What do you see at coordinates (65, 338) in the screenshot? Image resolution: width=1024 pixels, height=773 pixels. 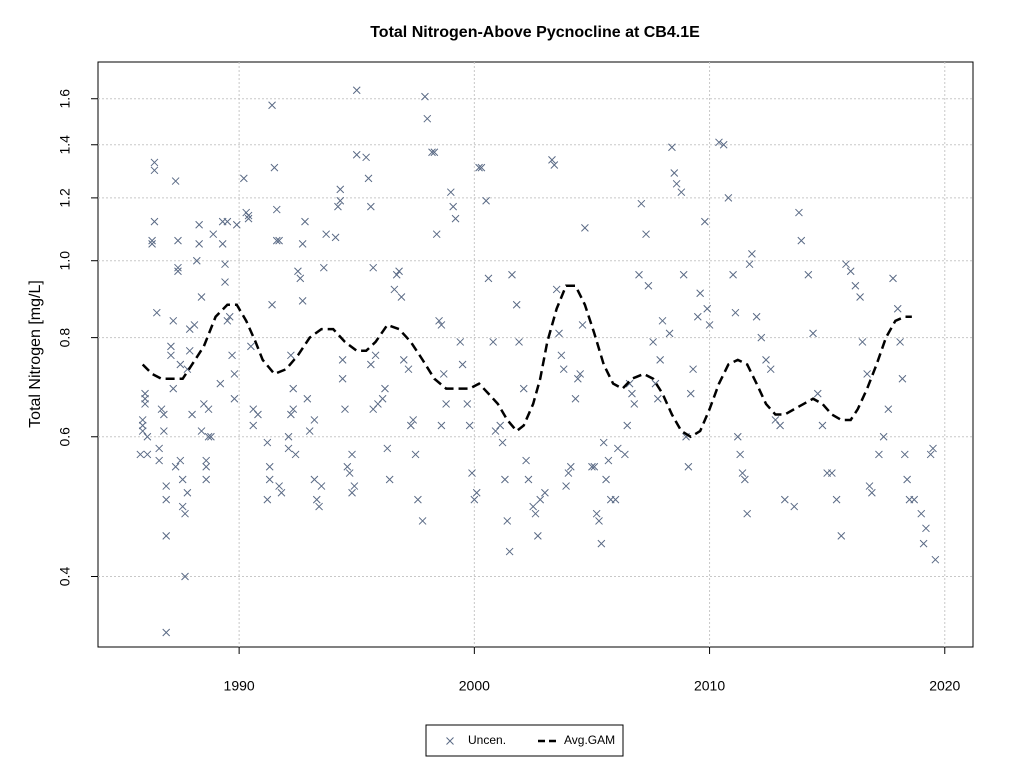 I see `y-tick-label: 0.8` at bounding box center [65, 338].